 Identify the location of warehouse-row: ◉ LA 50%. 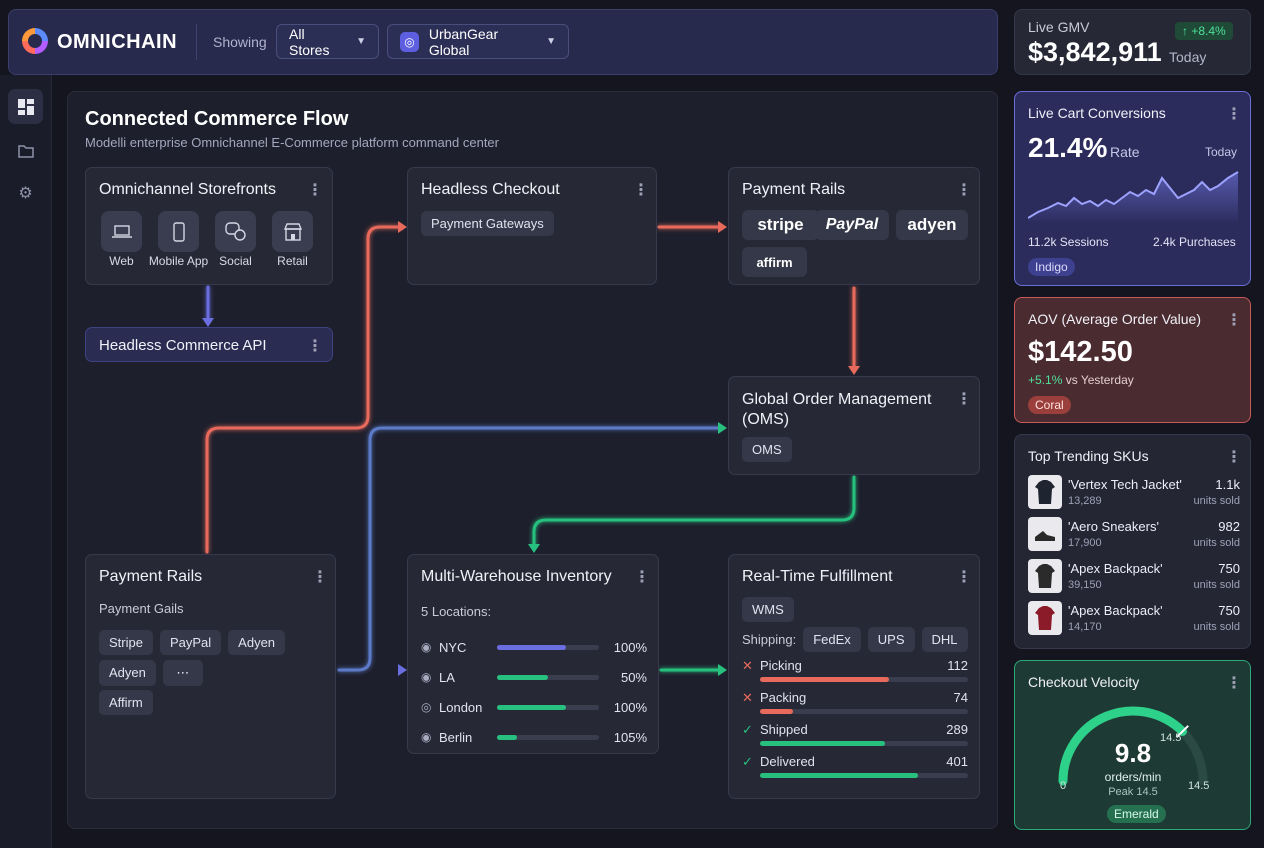
(534, 677).